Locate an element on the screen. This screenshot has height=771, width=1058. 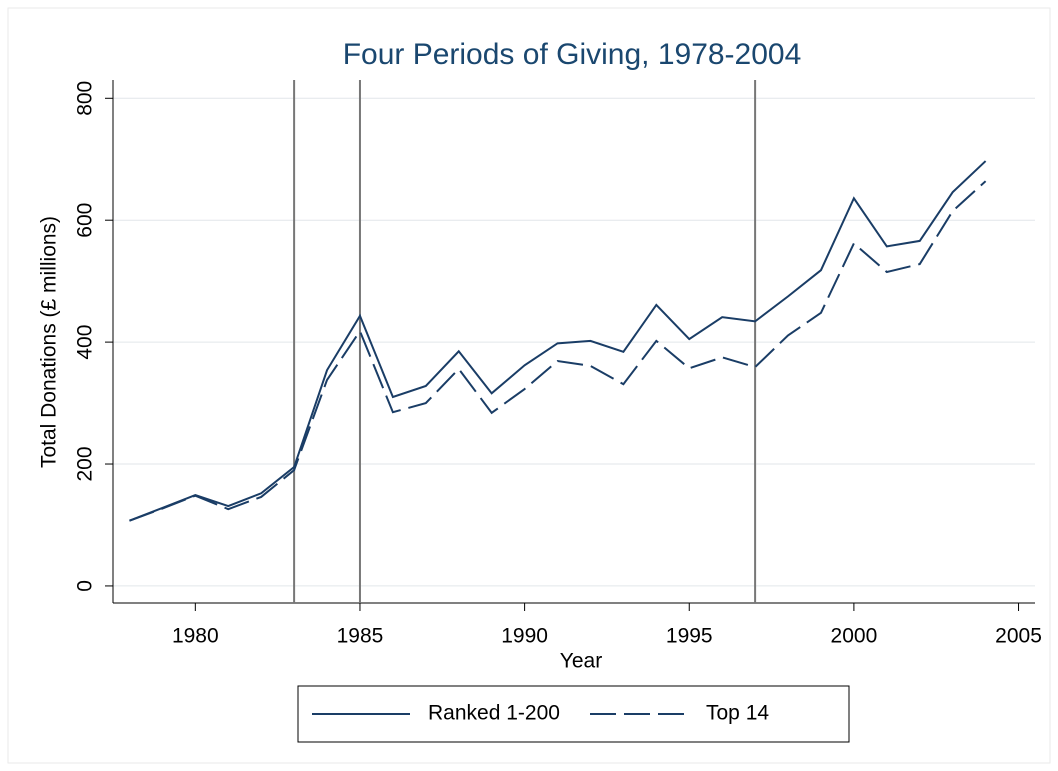
legend-label: Ranked 1-200 is located at coordinates (494, 713).